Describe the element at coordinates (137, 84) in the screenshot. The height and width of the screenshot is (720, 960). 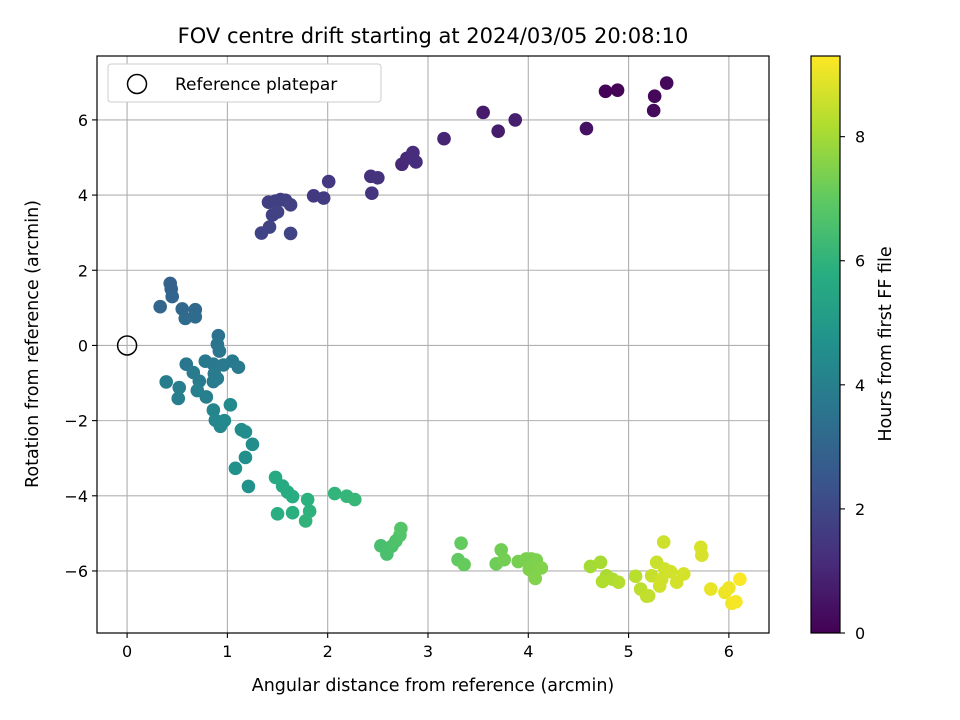
I see `legend-marker` at that location.